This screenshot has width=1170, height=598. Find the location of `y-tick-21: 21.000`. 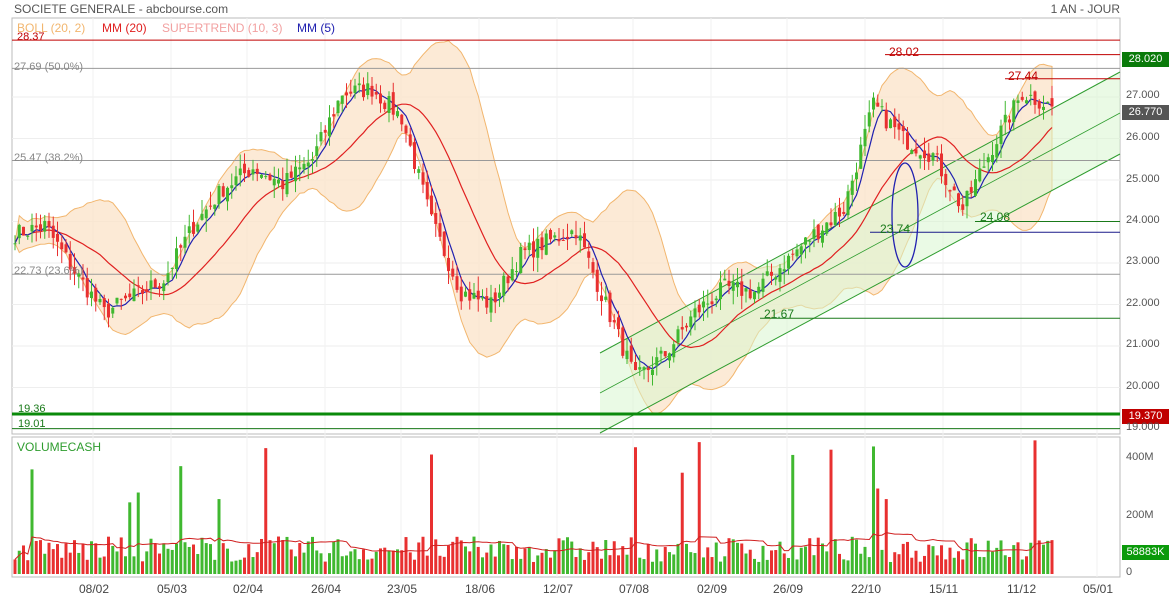

y-tick-21: 21.000 is located at coordinates (1143, 344).